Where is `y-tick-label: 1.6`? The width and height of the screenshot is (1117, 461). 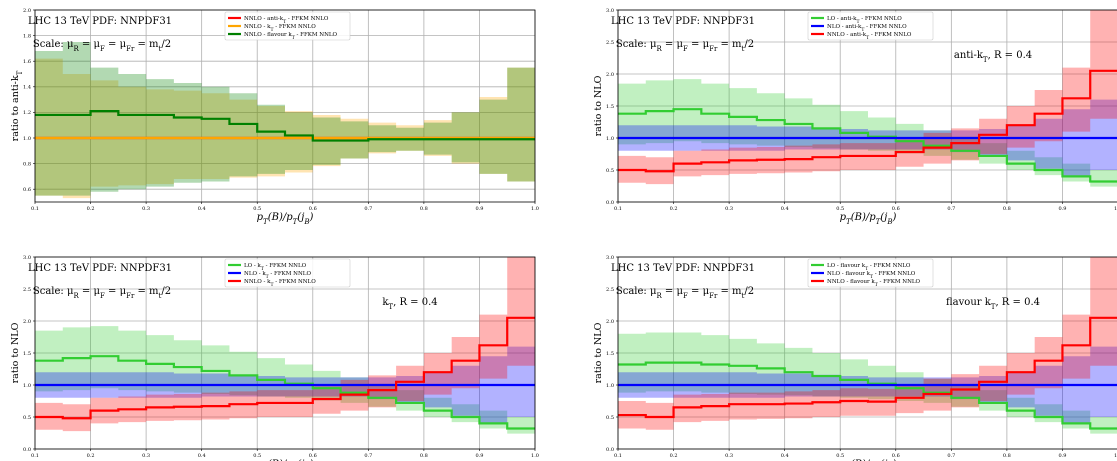
y-tick-label: 1.6 is located at coordinates (27, 62).